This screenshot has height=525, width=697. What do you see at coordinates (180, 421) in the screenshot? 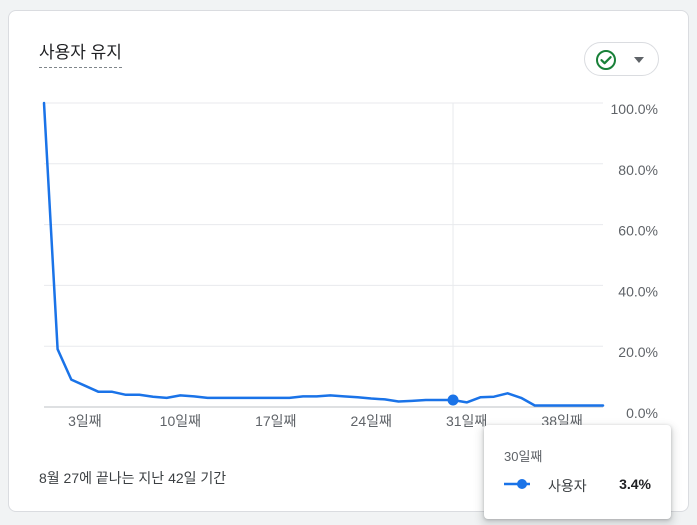
I see `x-tick-label: 10일째` at bounding box center [180, 421].